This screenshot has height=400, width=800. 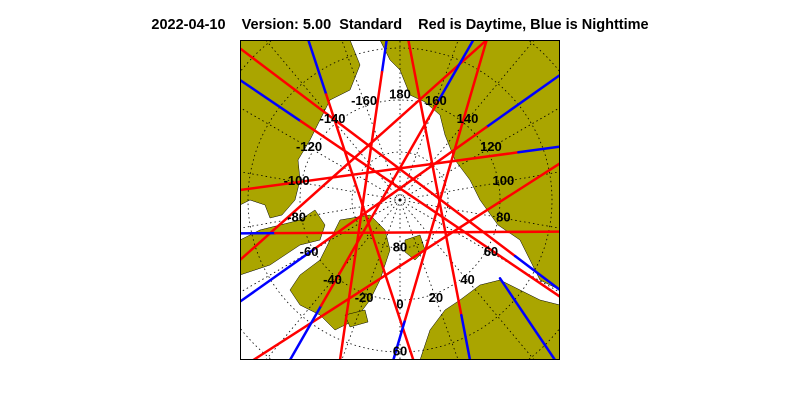 What do you see at coordinates (504, 180) in the screenshot?
I see `longitude-label: 100` at bounding box center [504, 180].